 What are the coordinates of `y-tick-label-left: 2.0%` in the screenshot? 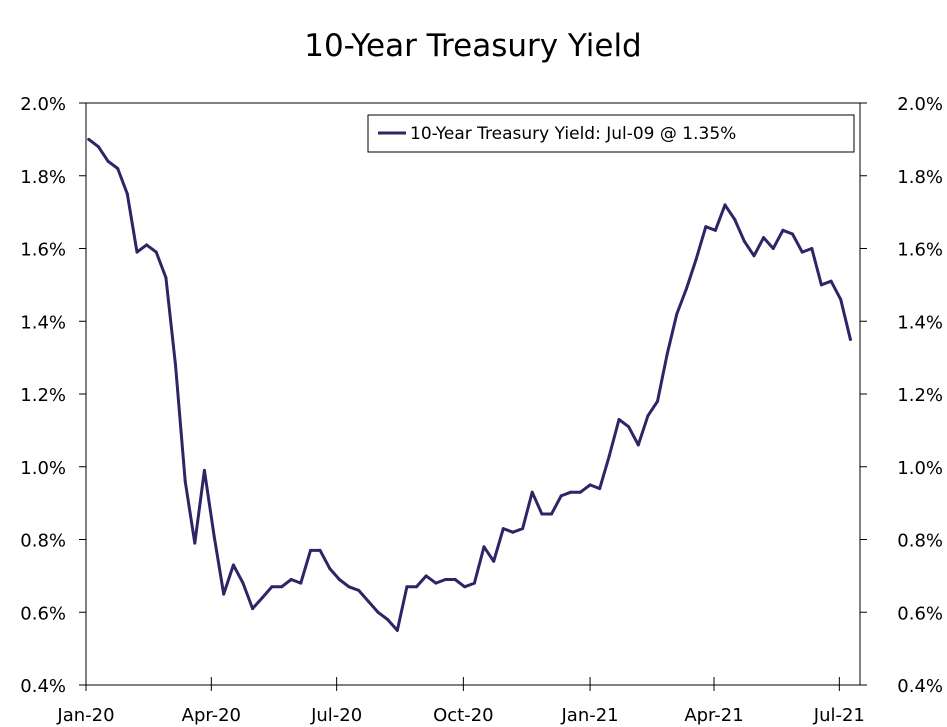 It's located at (43, 104).